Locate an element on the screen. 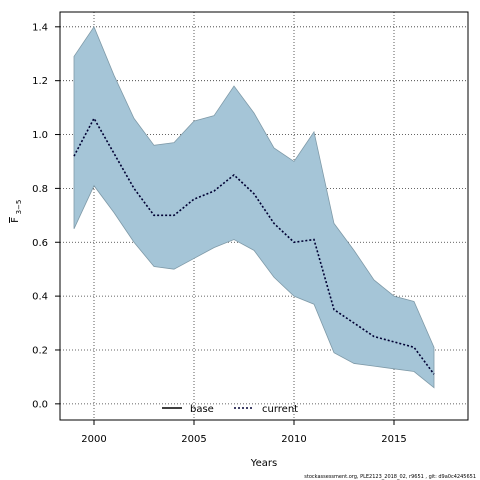 Image resolution: width=480 pixels, height=480 pixels. legend: base current is located at coordinates (230, 409).